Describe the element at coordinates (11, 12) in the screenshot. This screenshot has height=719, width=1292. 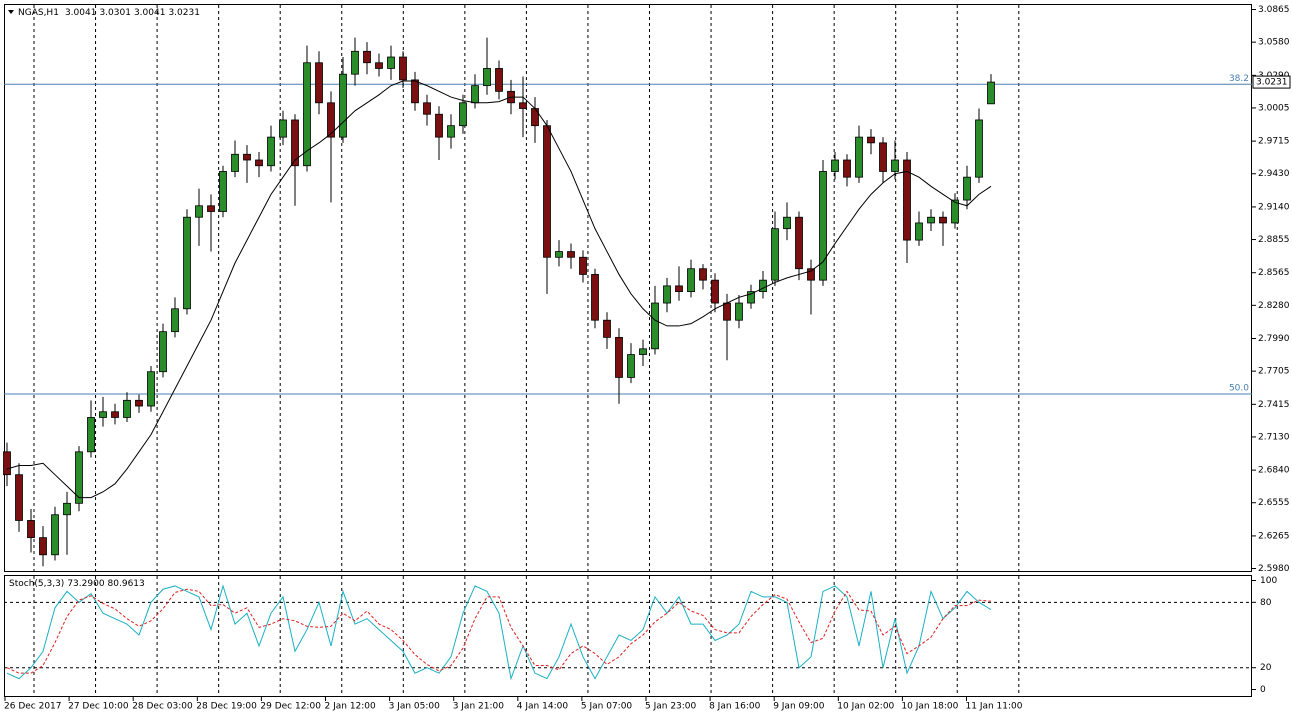
I see `menu-triangle` at that location.